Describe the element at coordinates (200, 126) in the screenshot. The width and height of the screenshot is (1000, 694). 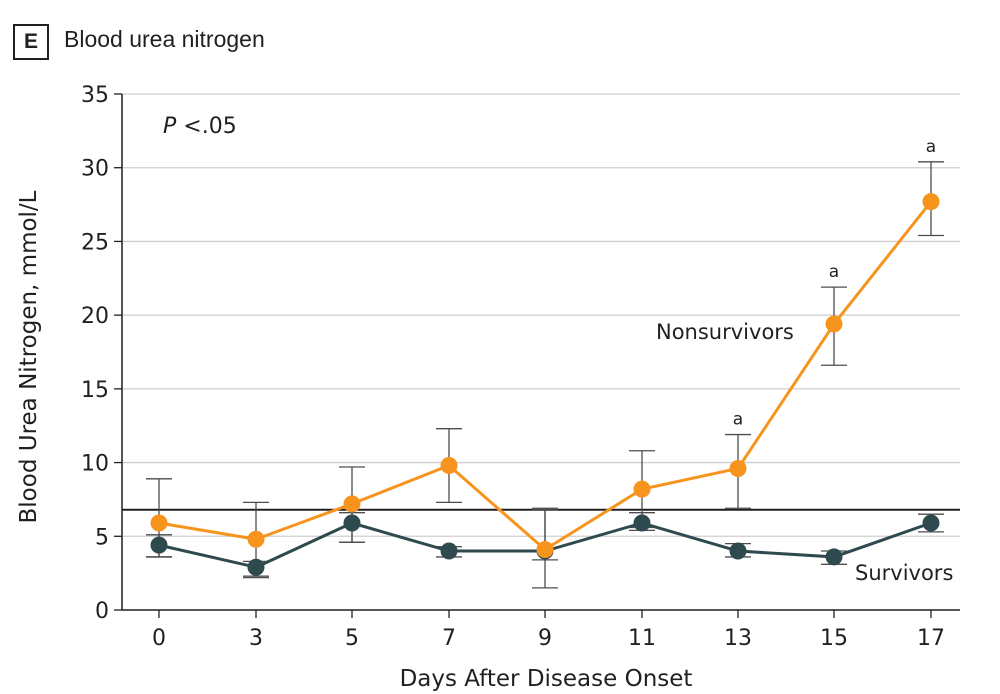
I see `p-value-annotation: P <.05` at that location.